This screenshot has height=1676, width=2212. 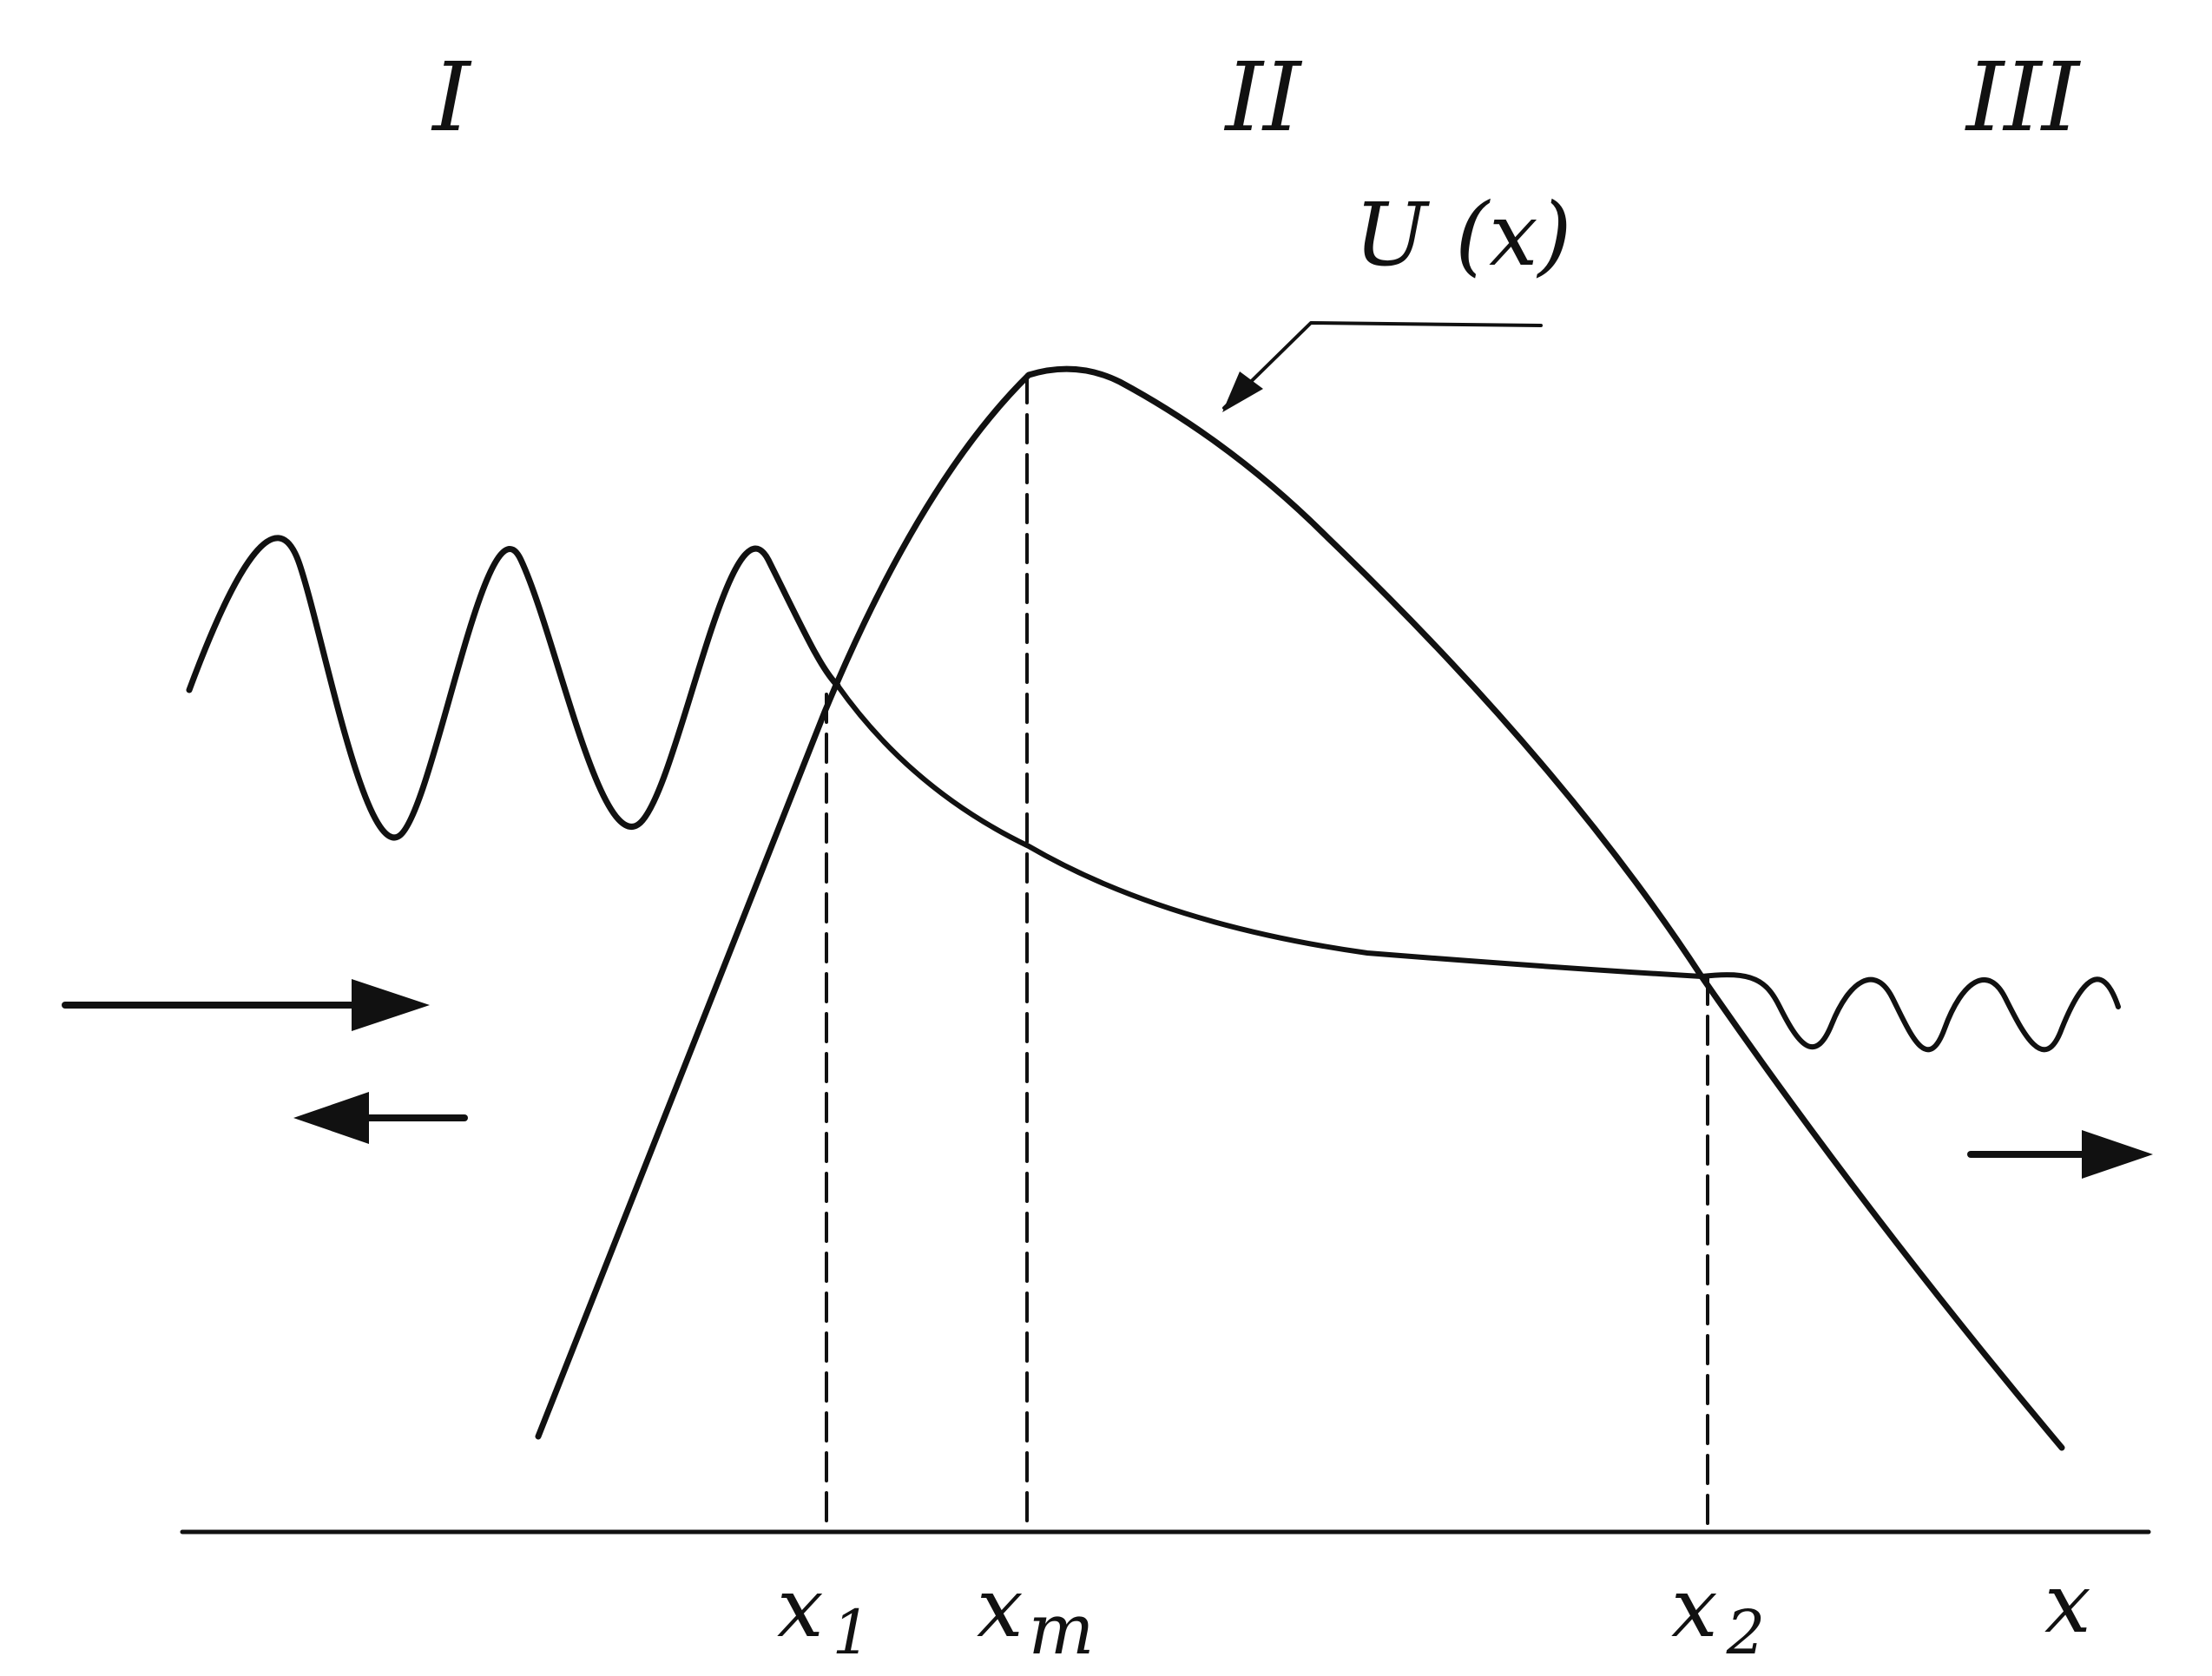 I want to click on xm-label: xm, so click(x=1035, y=1615).